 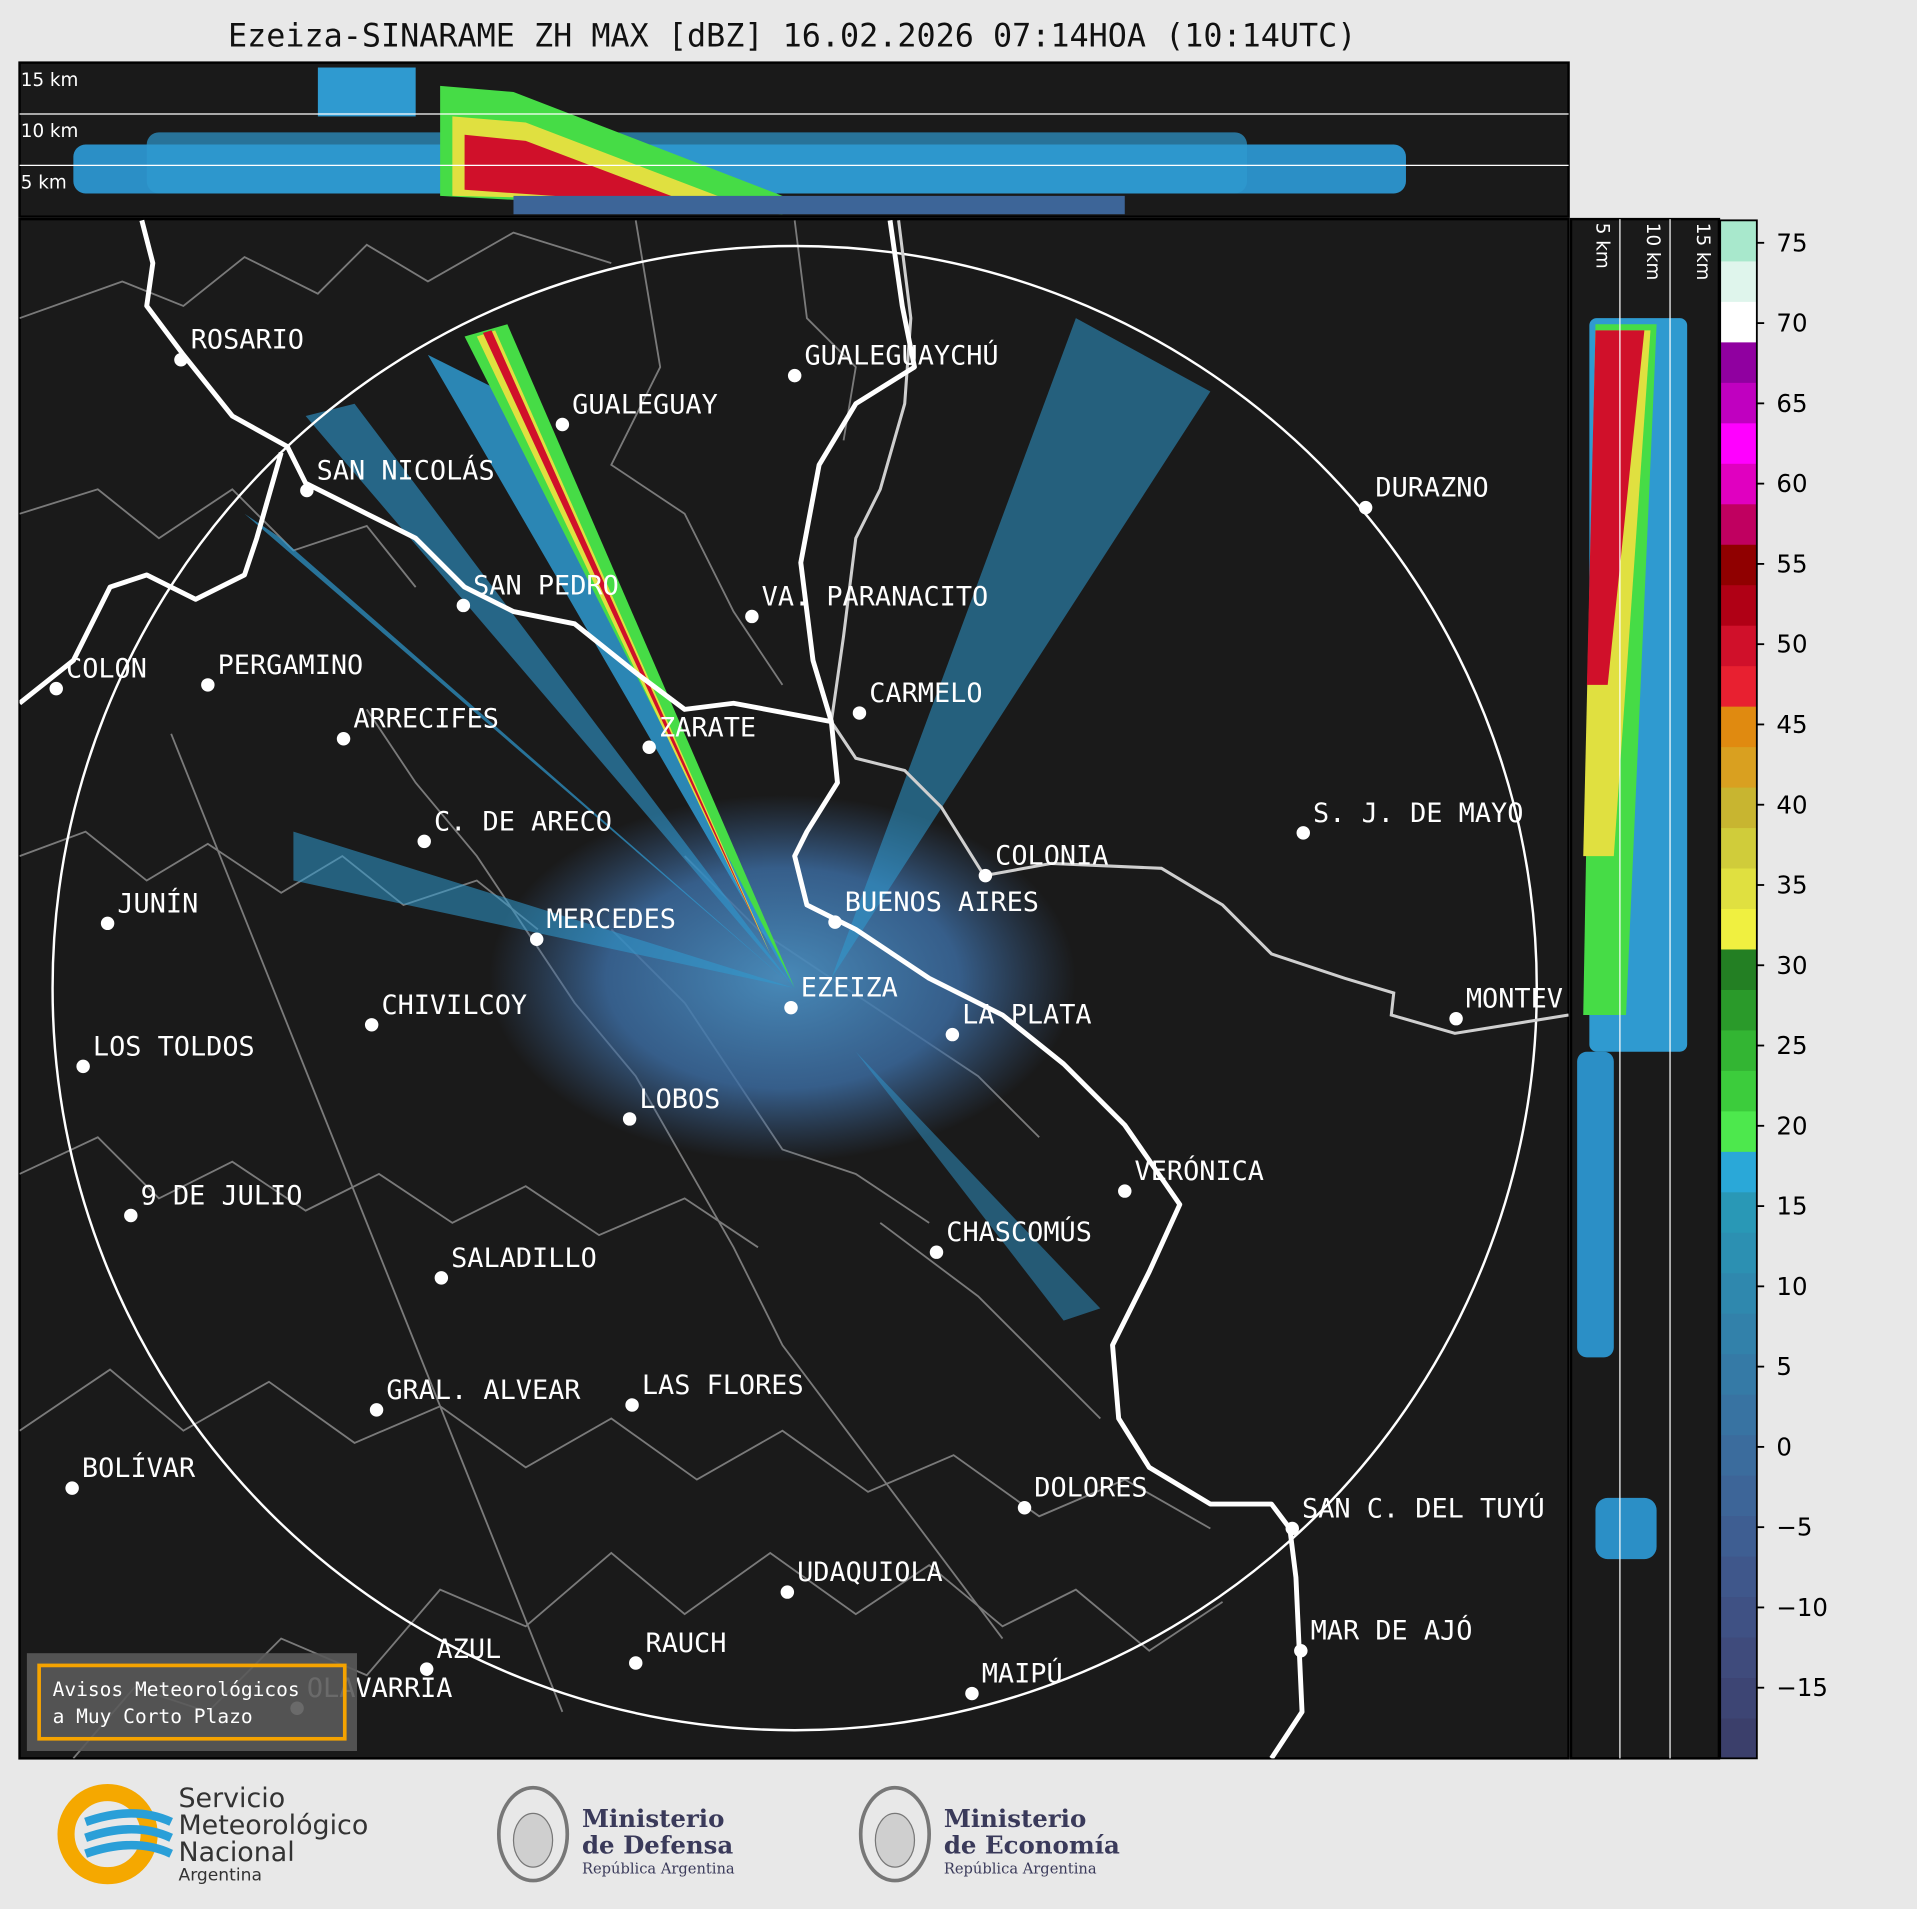 I want to click on city-label: SAN NICOLÁS, so click(x=406, y=471).